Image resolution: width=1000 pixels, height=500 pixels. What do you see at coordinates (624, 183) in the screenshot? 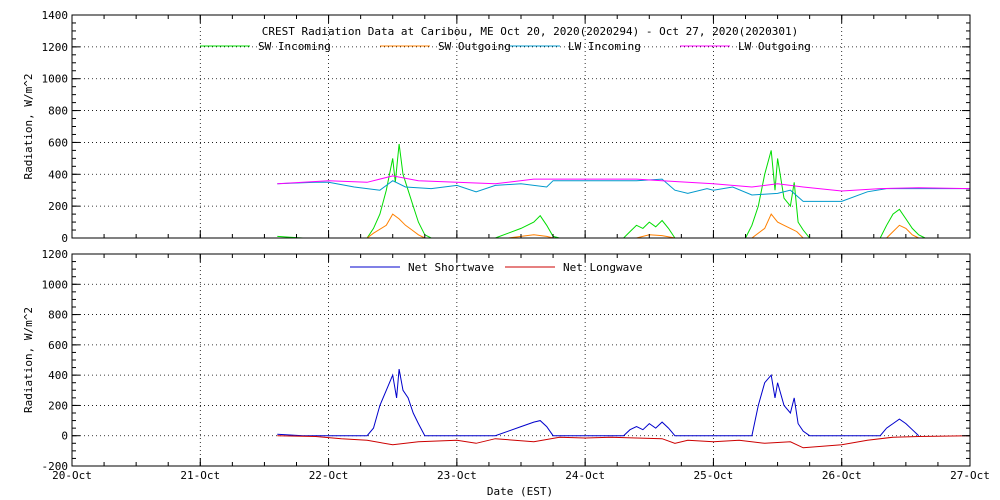
I see `series-line-lw-outgoing` at bounding box center [624, 183].